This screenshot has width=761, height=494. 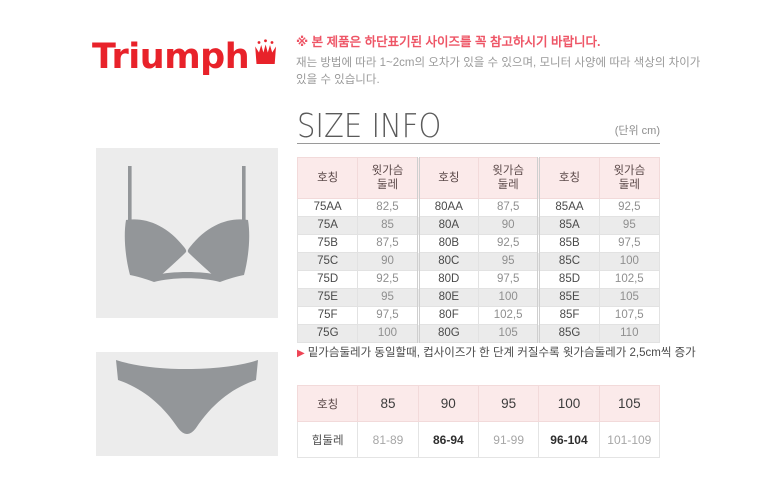 I want to click on cup-size: 75F, so click(x=327, y=315).